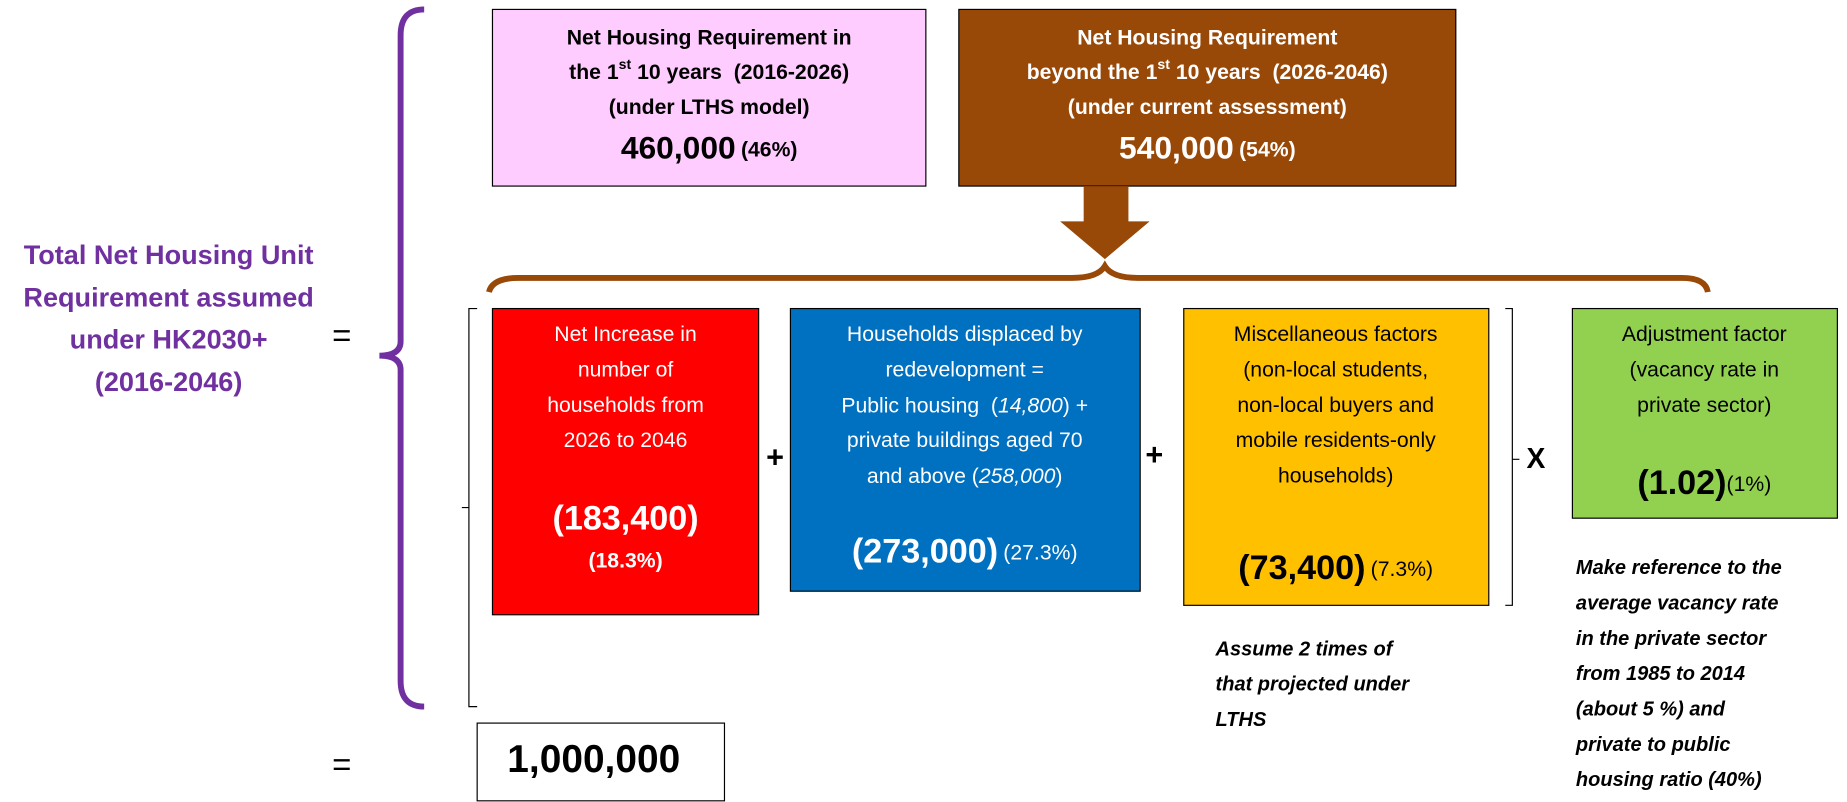 The width and height of the screenshot is (1847, 802). Describe the element at coordinates (1241, 720) in the screenshot. I see `text-line: LTHS` at that location.